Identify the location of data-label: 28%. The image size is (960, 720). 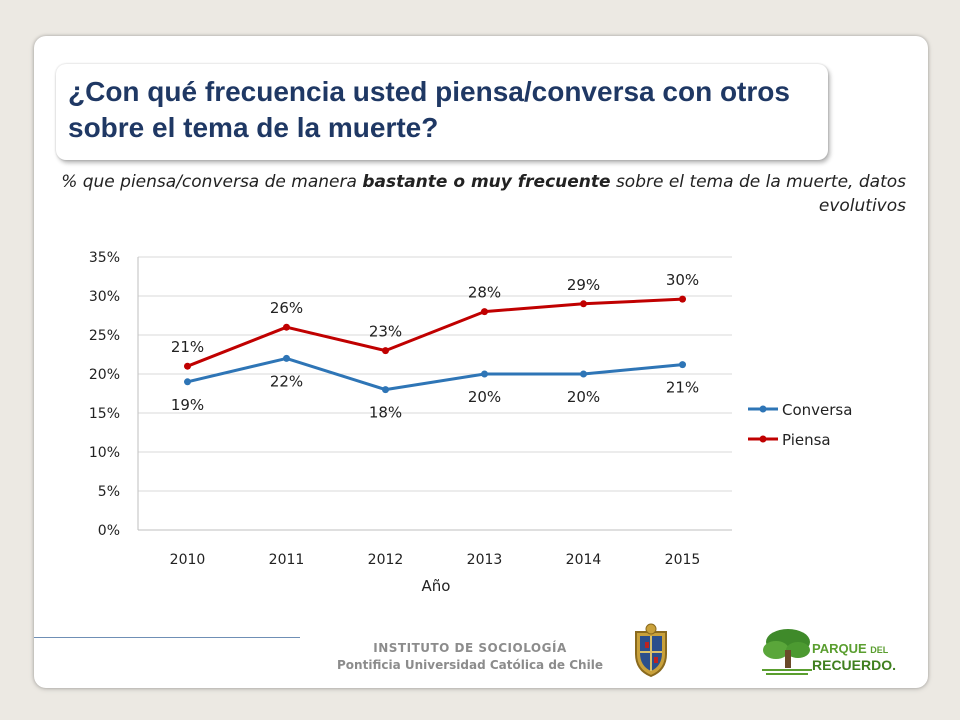
(484, 293).